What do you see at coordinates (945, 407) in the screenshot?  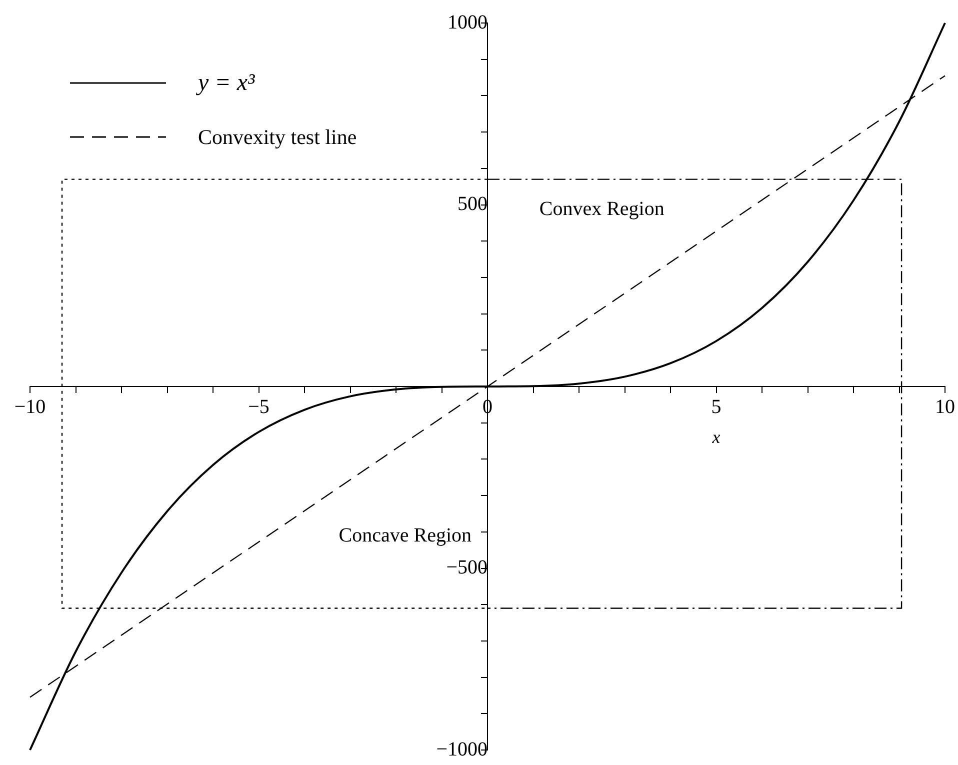 I see `x-tick-label: 10` at bounding box center [945, 407].